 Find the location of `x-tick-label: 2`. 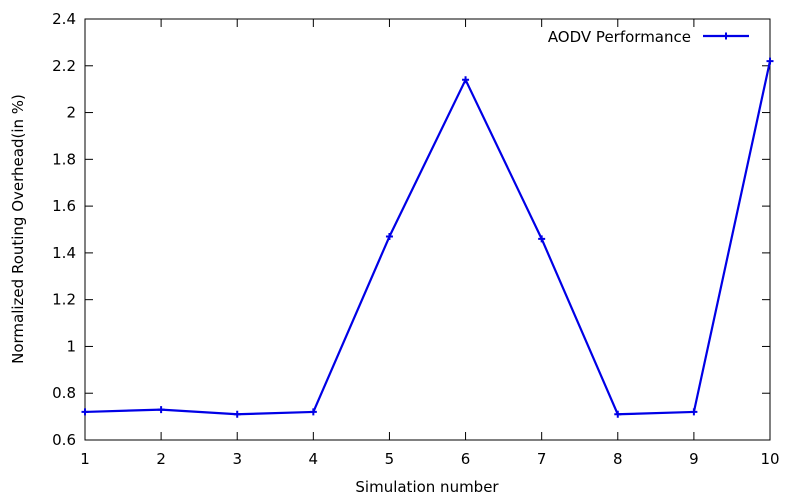

x-tick-label: 2 is located at coordinates (161, 459).